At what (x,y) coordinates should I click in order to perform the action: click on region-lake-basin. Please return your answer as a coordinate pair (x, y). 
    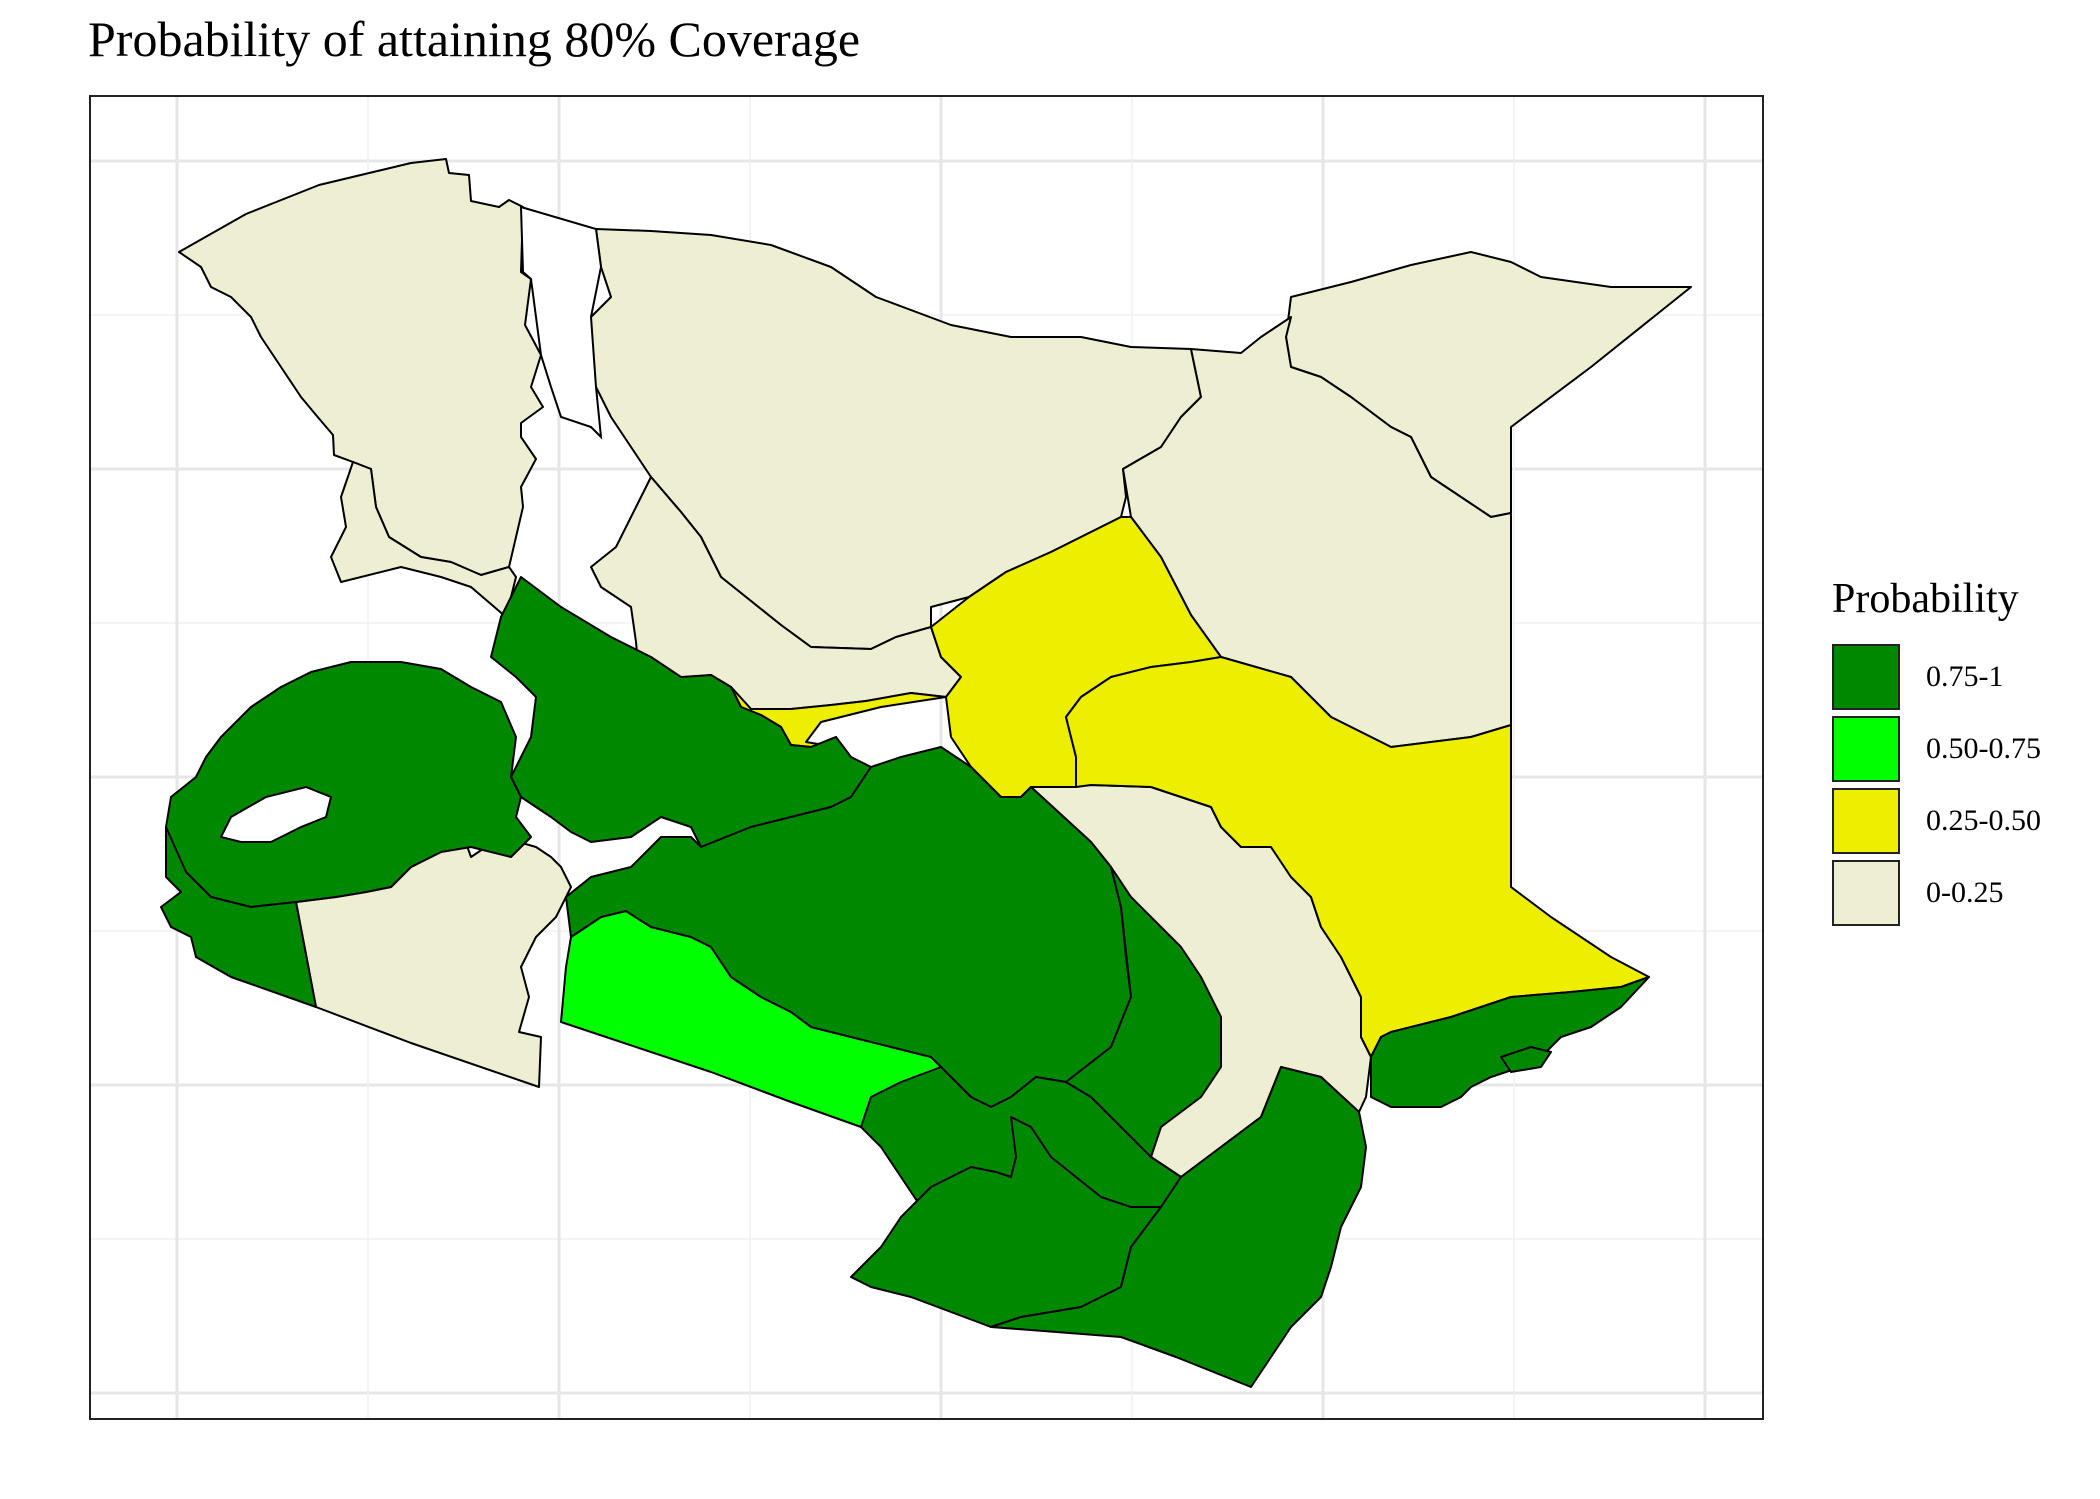
    Looking at the image, I should click on (238, 917).